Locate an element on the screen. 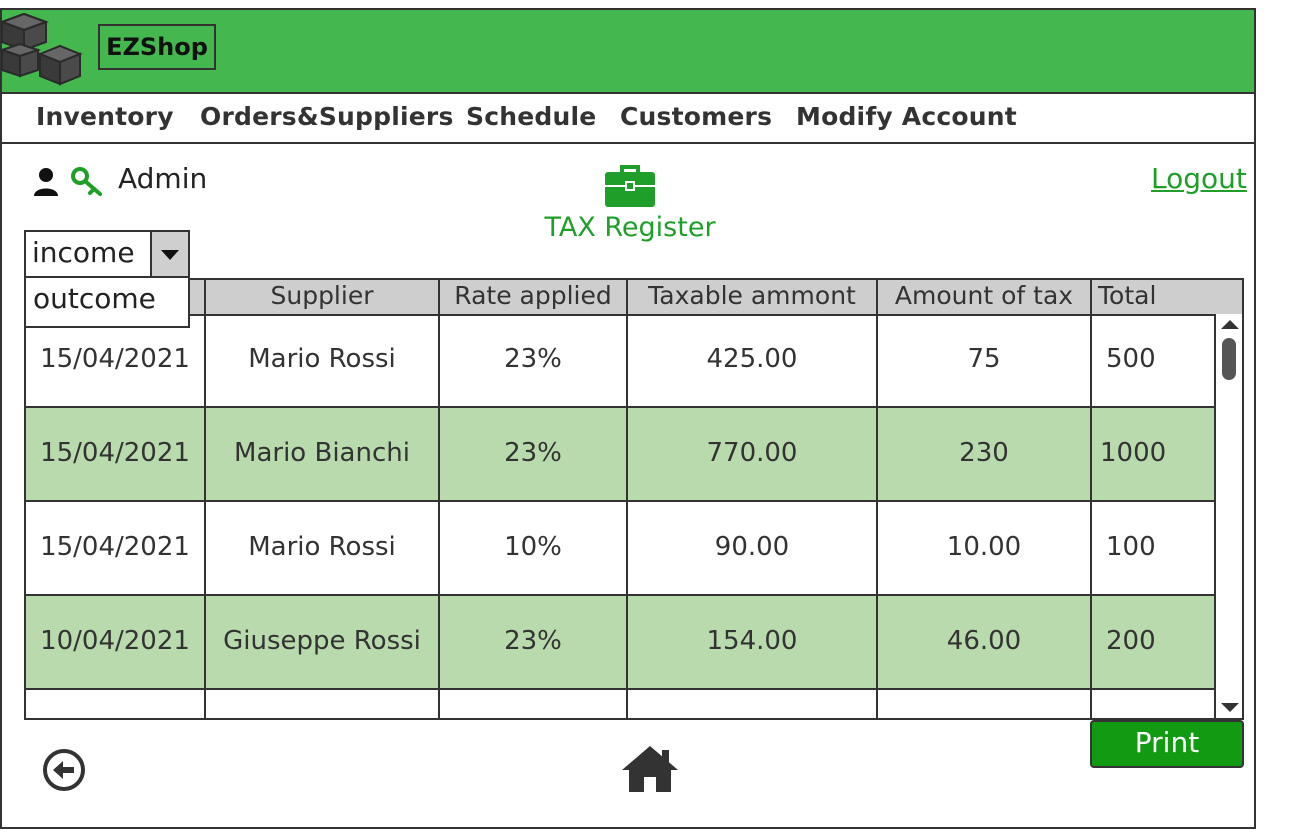 The height and width of the screenshot is (832, 1312). cubes-logo-icon is located at coordinates (41, 49).